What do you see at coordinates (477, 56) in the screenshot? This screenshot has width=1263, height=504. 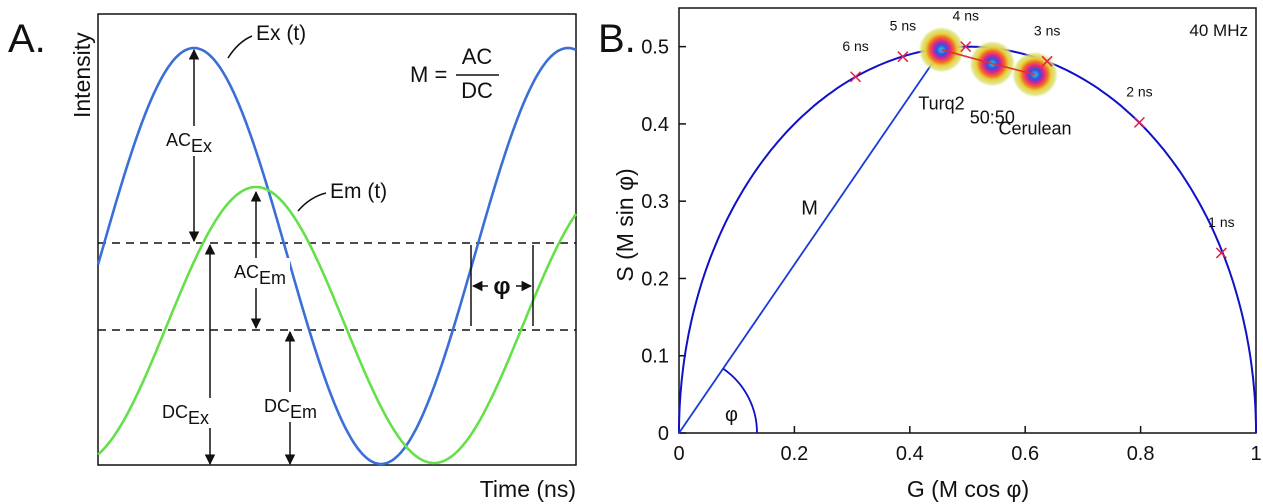 I see `formula-numerator: AC` at bounding box center [477, 56].